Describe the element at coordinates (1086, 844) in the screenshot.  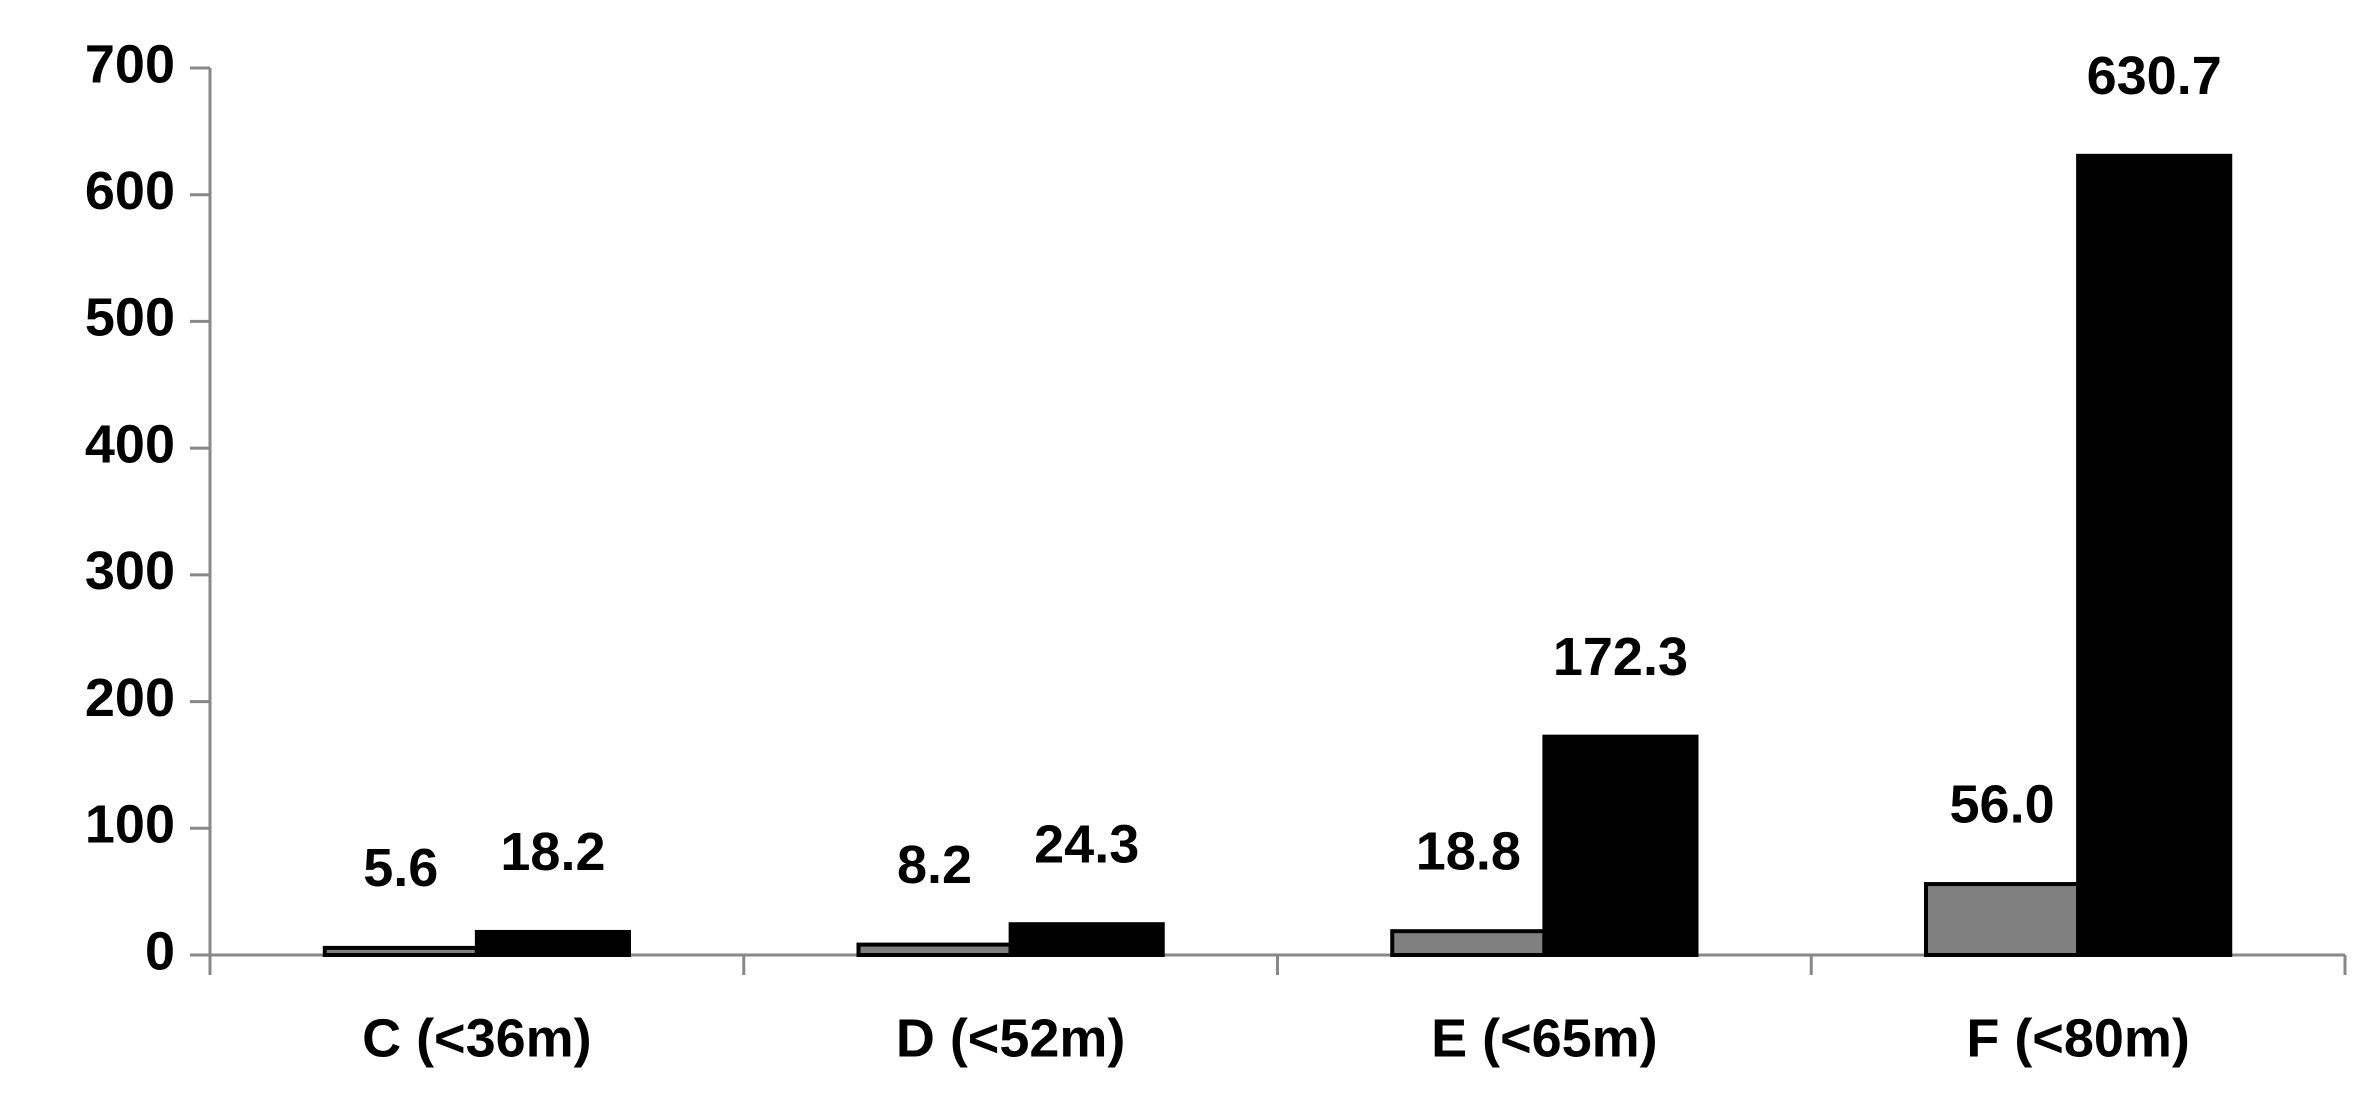
I see `data-label: 24.3` at that location.